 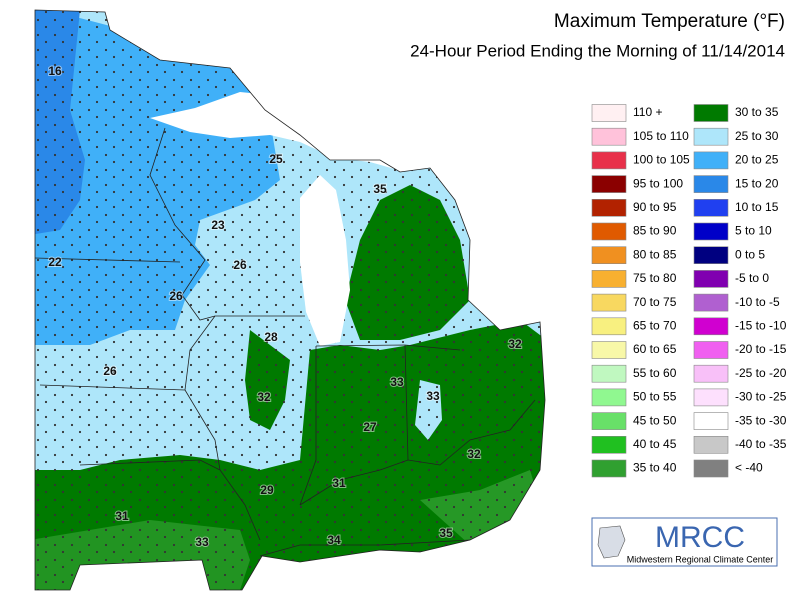 What do you see at coordinates (370, 427) in the screenshot?
I see `station-label: 27` at bounding box center [370, 427].